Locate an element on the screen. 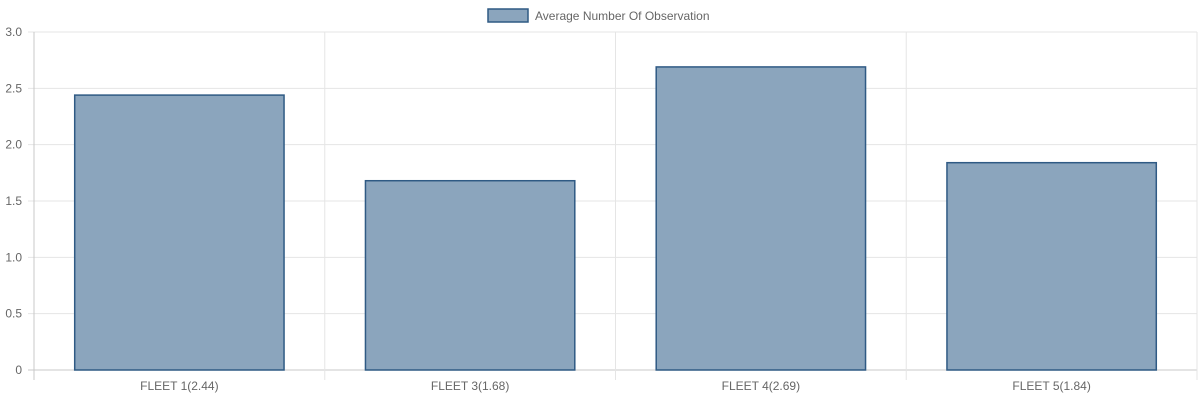 The height and width of the screenshot is (405, 1200). legend-label: Average Number Of Observation is located at coordinates (622, 16).